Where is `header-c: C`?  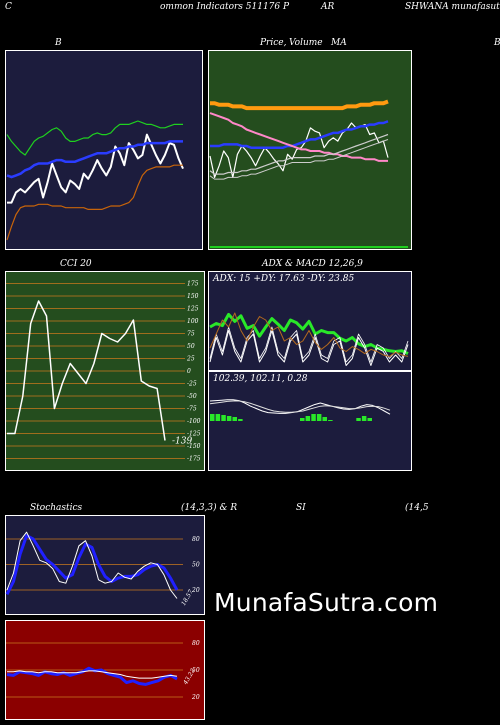 header-c: C is located at coordinates (8, 7).